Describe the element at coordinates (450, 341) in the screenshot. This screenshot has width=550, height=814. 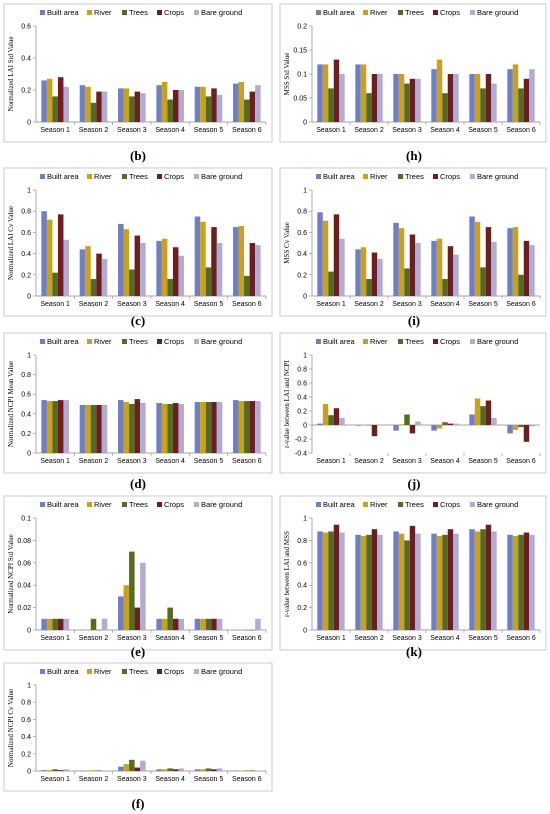
I see `legend-label: Crops` at that location.